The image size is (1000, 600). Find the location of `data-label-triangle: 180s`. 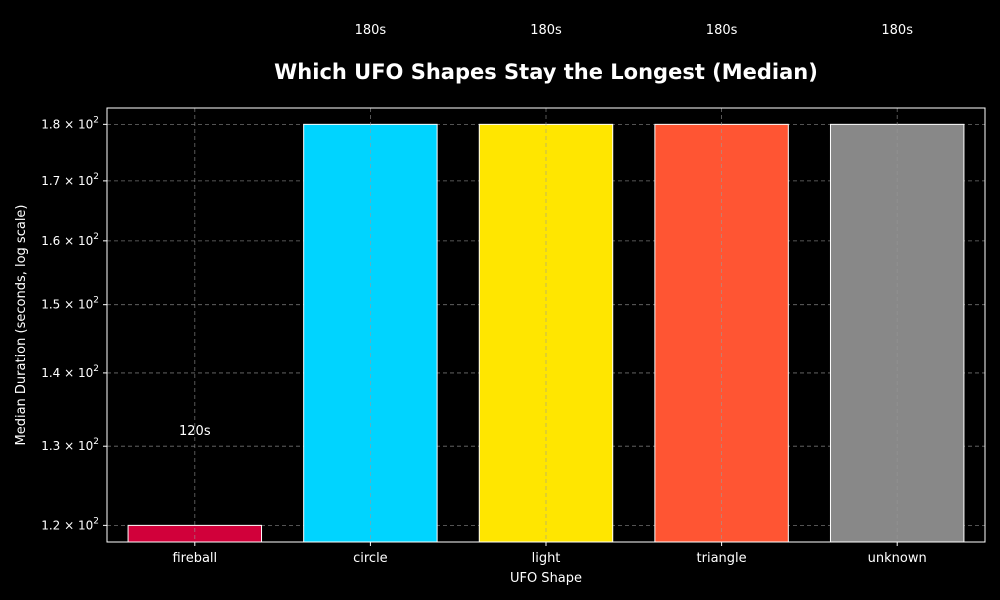

data-label-triangle: 180s is located at coordinates (722, 30).